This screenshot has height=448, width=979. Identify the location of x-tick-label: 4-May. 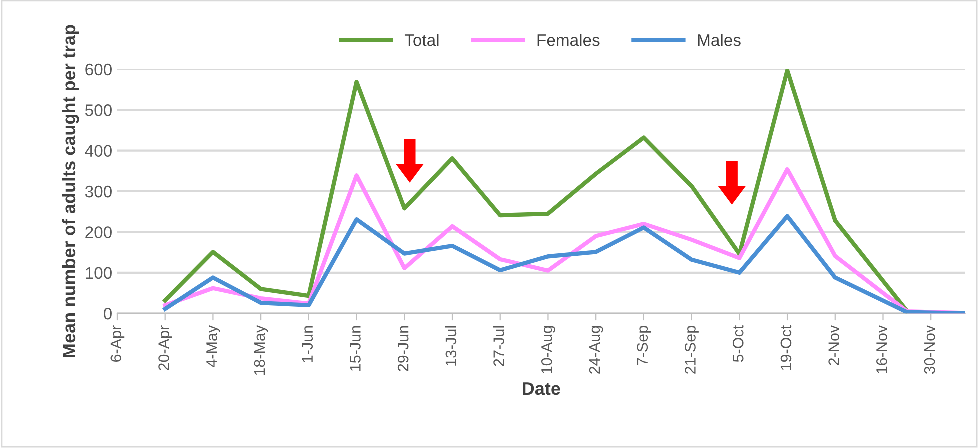
(213, 346).